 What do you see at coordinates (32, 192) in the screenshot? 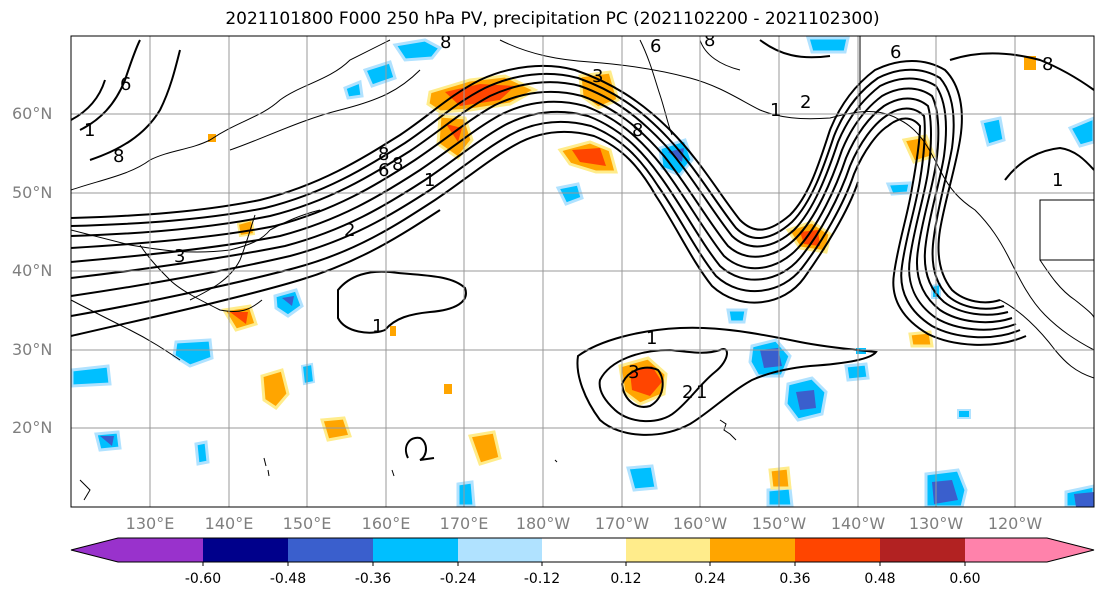
I see `lat-label: 50°N` at bounding box center [32, 192].